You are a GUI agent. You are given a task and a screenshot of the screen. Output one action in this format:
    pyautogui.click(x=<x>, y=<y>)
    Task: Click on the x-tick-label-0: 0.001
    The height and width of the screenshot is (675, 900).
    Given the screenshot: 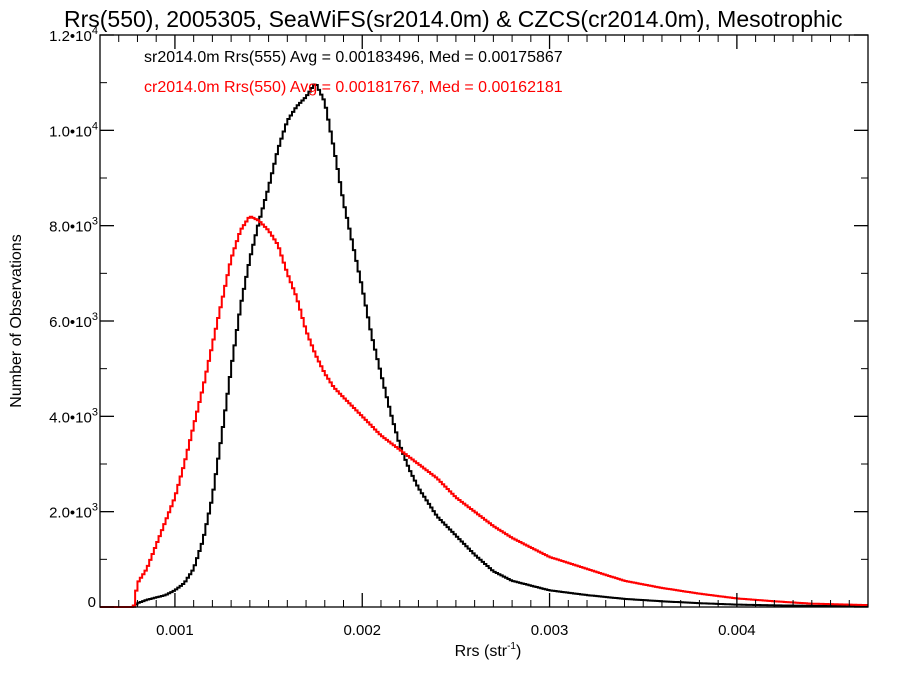 What is the action you would take?
    pyautogui.click(x=175, y=630)
    